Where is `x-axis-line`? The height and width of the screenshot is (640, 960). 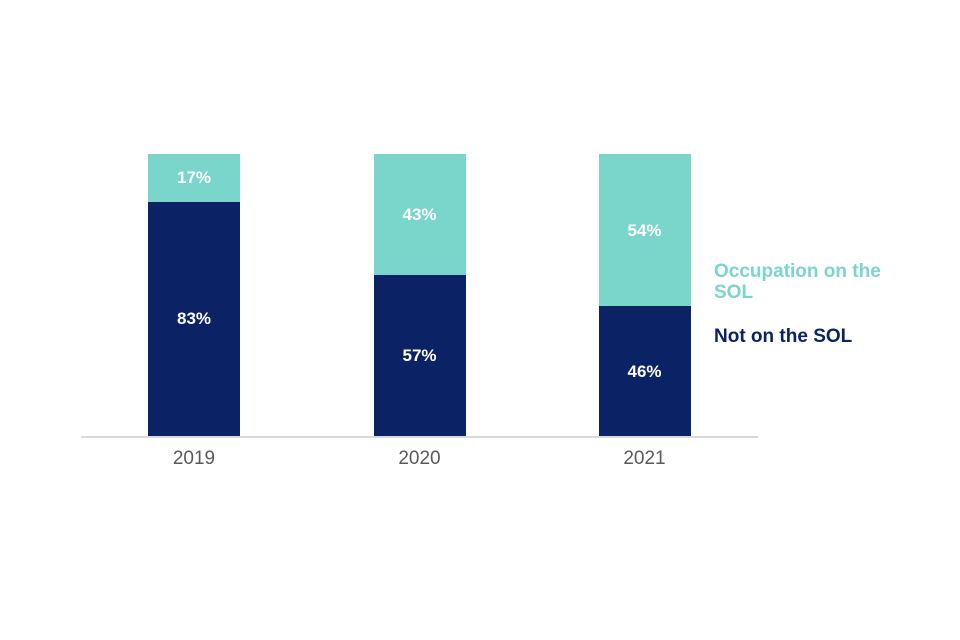
x-axis-line is located at coordinates (419, 437).